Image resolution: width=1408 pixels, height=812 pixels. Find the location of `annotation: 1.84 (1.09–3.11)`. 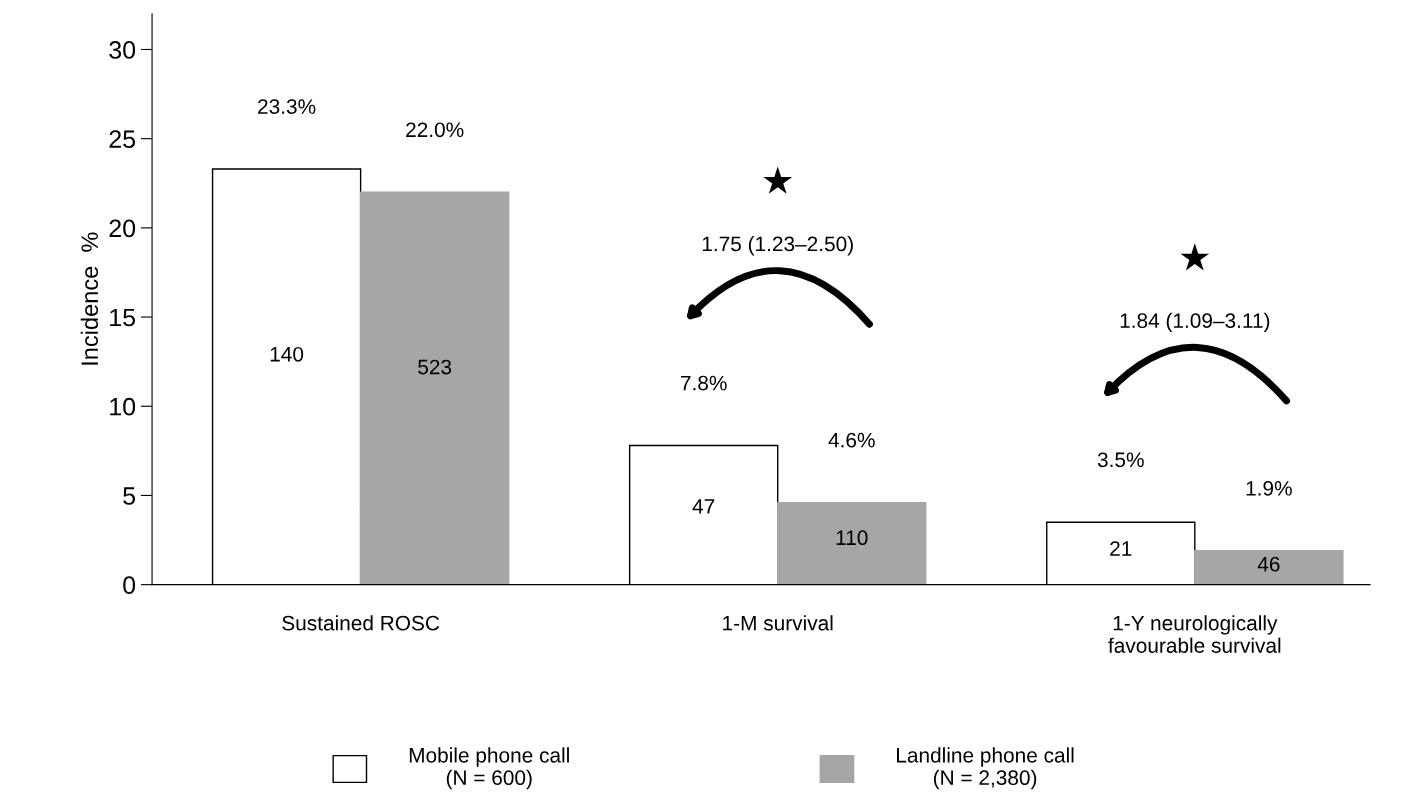

annotation: 1.84 (1.09–3.11) is located at coordinates (1195, 322).